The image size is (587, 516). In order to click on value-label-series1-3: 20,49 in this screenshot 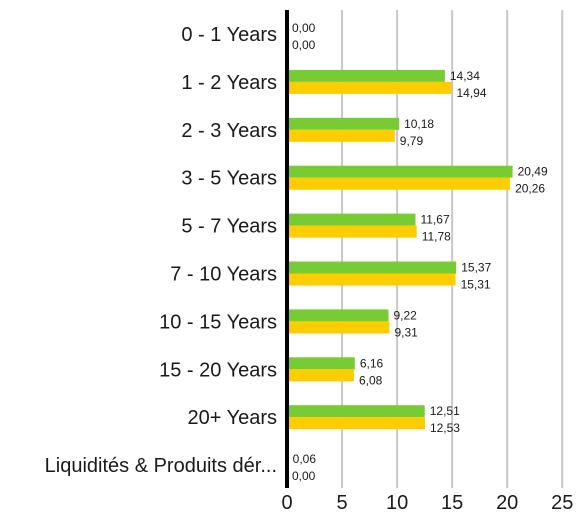, I will do `click(533, 172)`.